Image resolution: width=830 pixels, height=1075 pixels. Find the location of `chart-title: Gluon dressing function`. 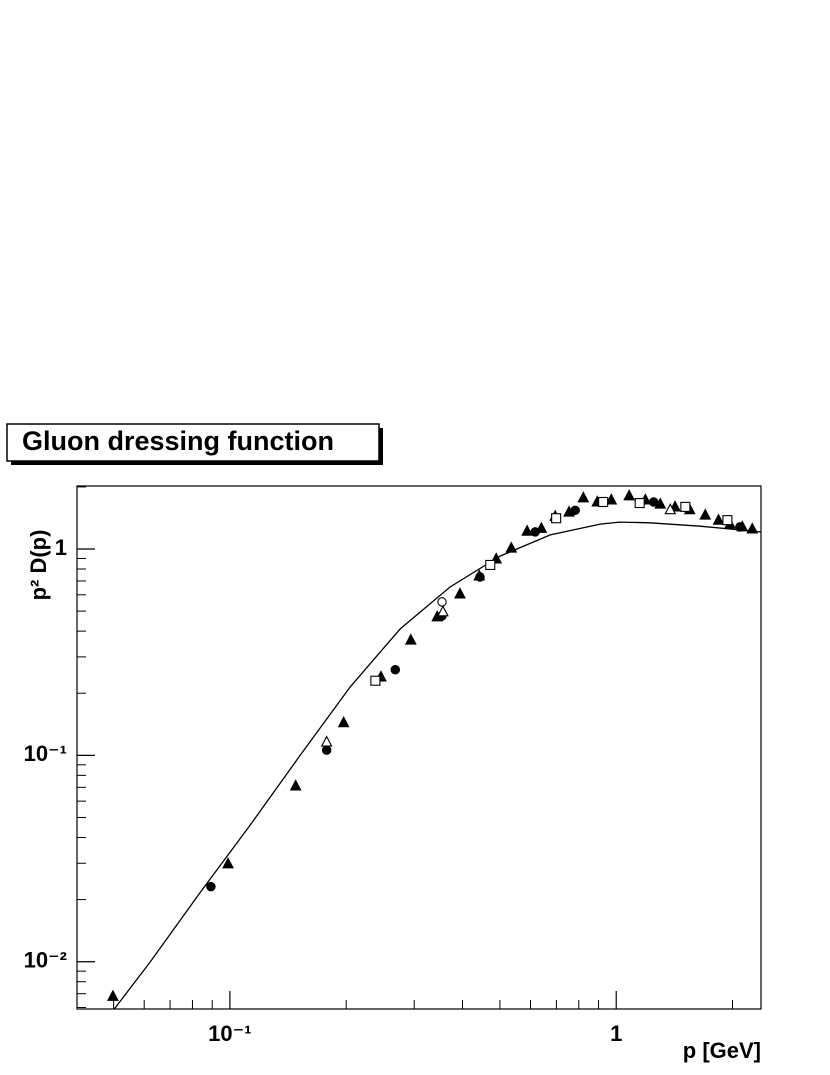

chart-title: Gluon dressing function is located at coordinates (178, 441).